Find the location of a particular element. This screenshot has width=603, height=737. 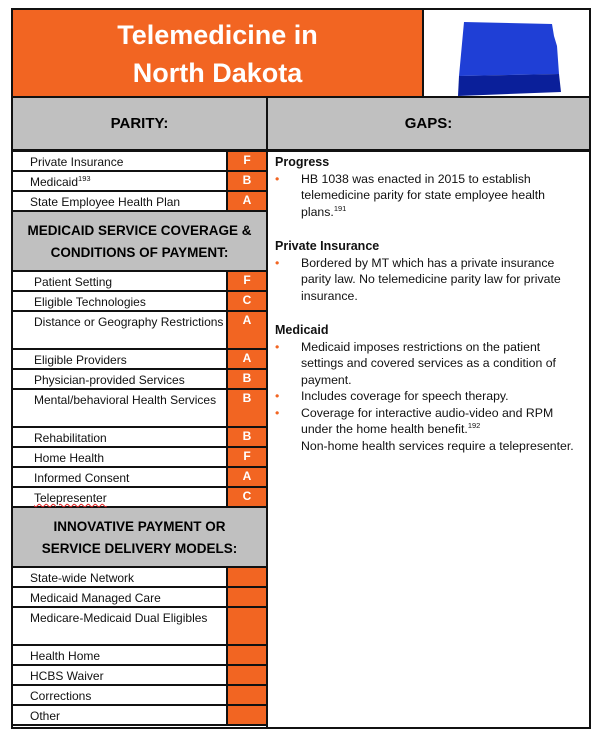

row-label-text: Medicaid Managed Care is located at coordinates (95, 598).